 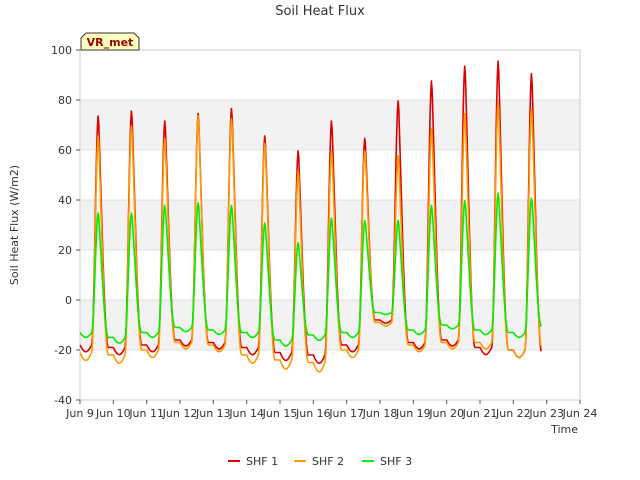 I want to click on y-axis-ticks: -40 -20 0 20 40 60 80 100, so click(x=65, y=225).